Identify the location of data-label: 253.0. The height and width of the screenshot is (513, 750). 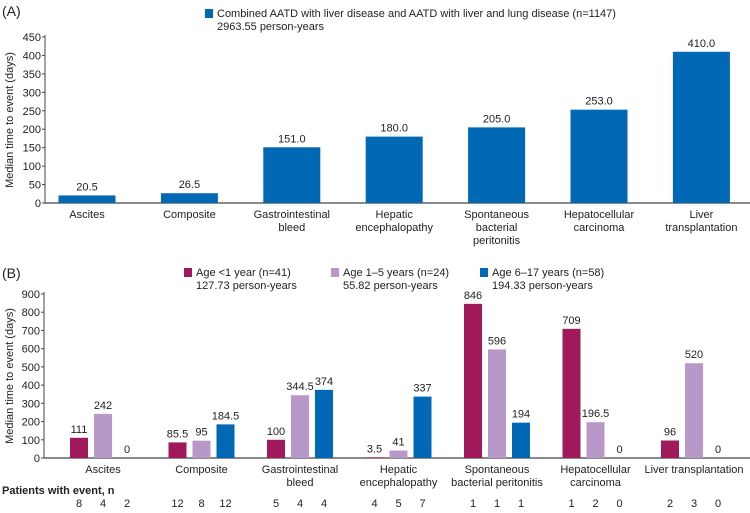
(599, 102).